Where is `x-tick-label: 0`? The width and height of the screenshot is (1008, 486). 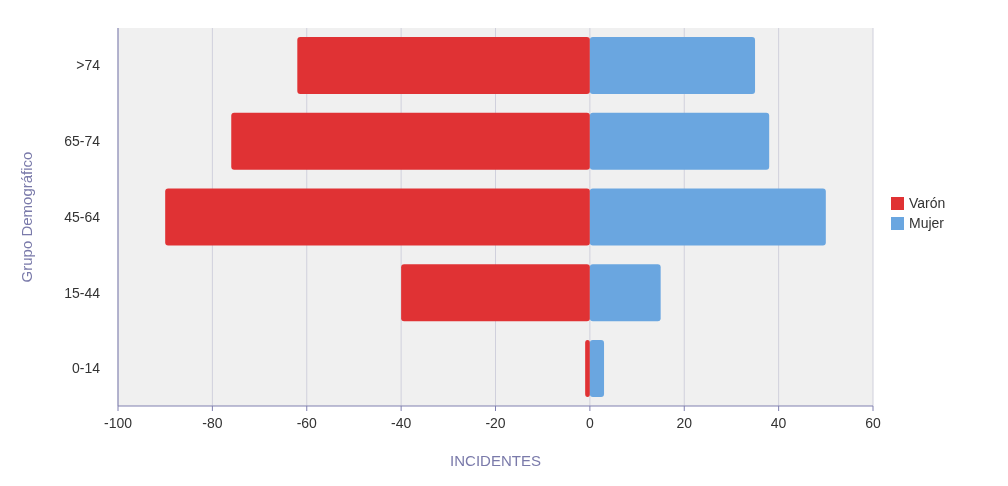 x-tick-label: 0 is located at coordinates (589, 423).